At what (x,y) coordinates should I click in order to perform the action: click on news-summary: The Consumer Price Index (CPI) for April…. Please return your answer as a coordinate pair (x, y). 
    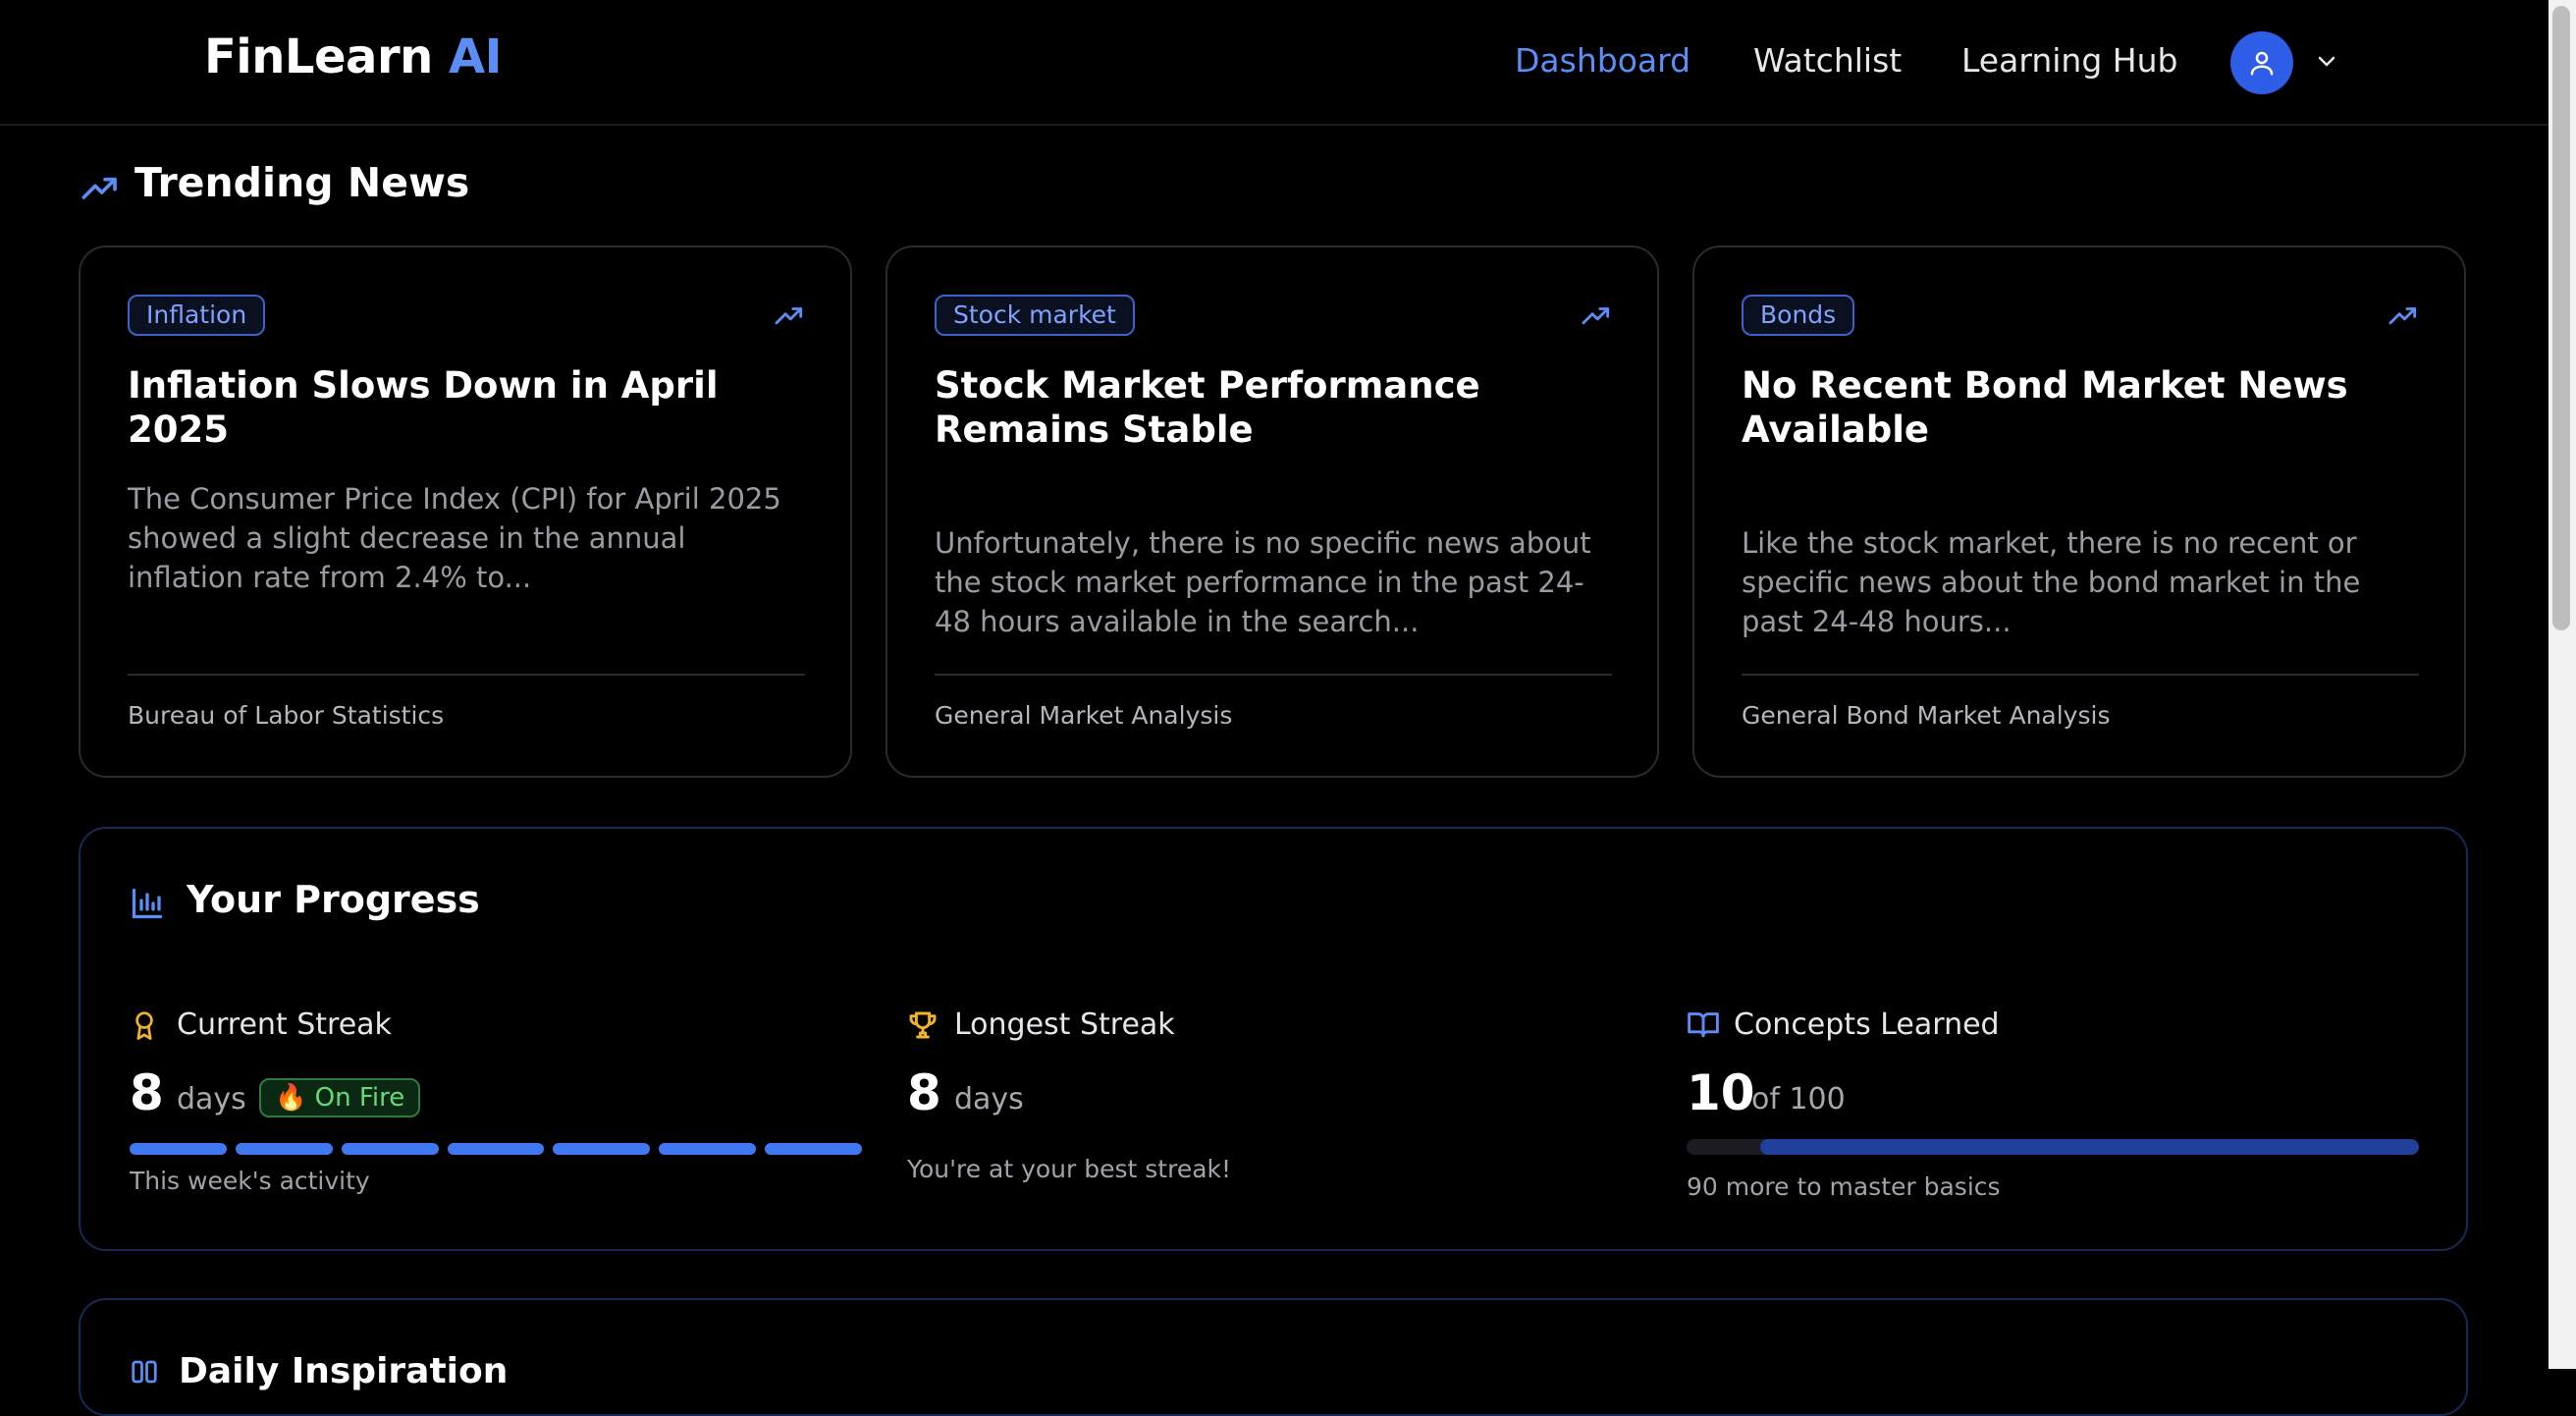
    Looking at the image, I should click on (454, 538).